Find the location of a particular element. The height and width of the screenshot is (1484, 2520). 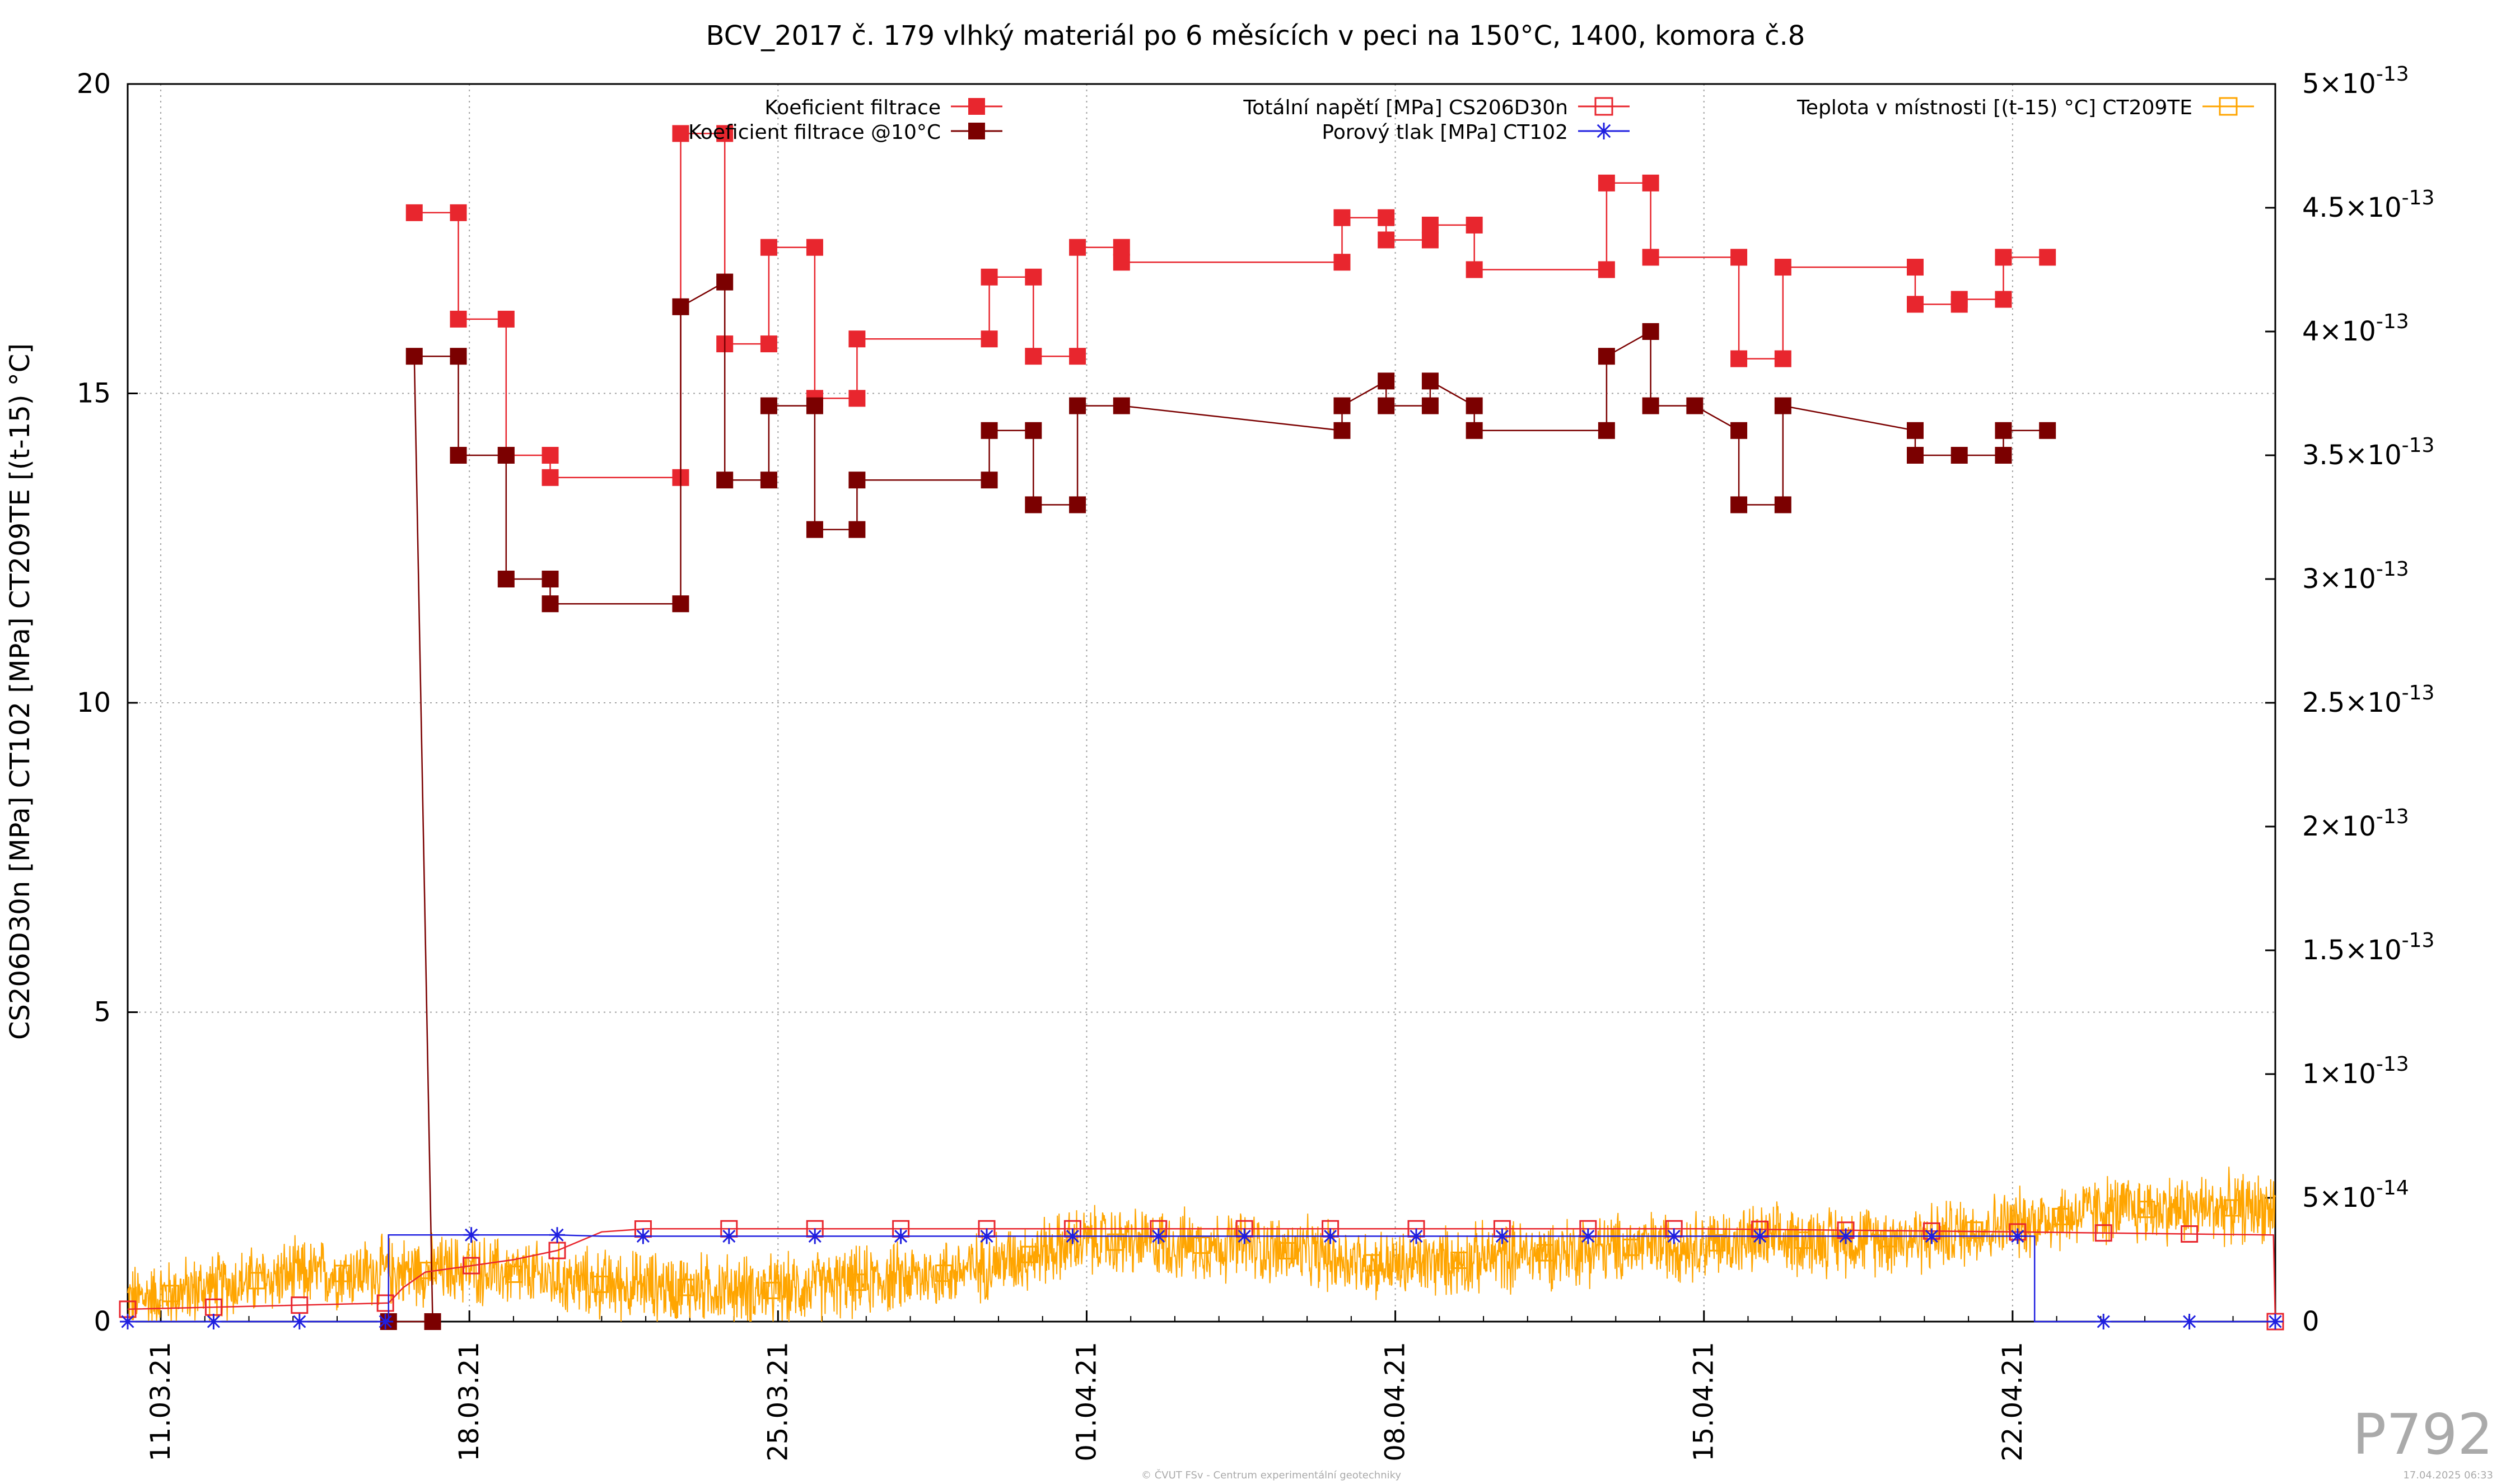

series-temperature is located at coordinates (1201, 1244).